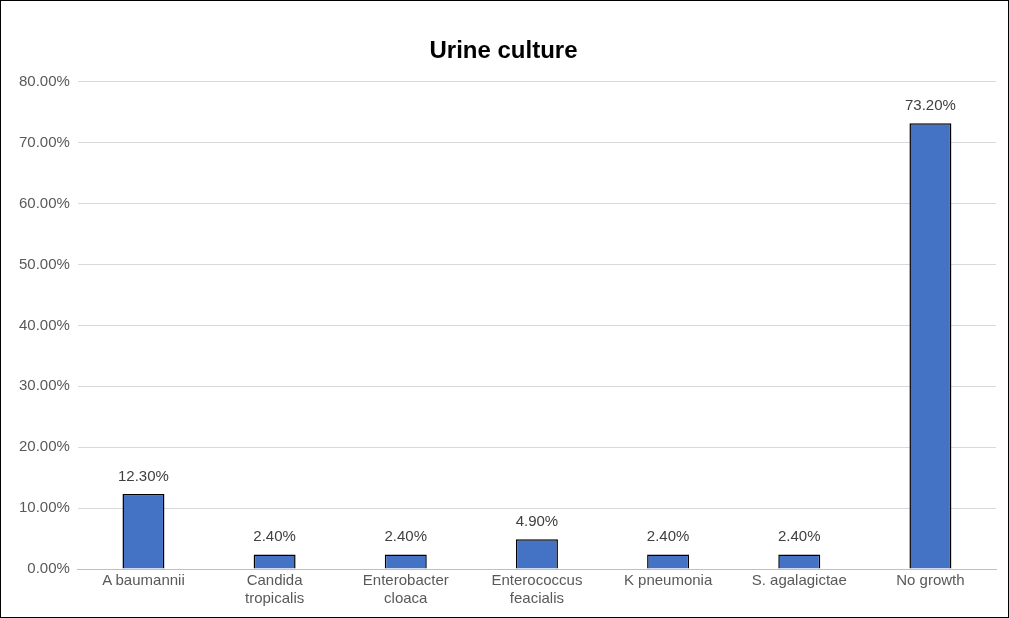  What do you see at coordinates (44, 507) in the screenshot?
I see `y-tick-label: 10.00%` at bounding box center [44, 507].